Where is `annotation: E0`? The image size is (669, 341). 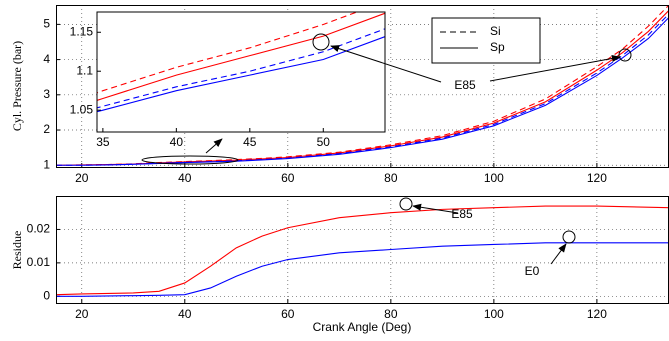
annotation: E0 is located at coordinates (532, 271).